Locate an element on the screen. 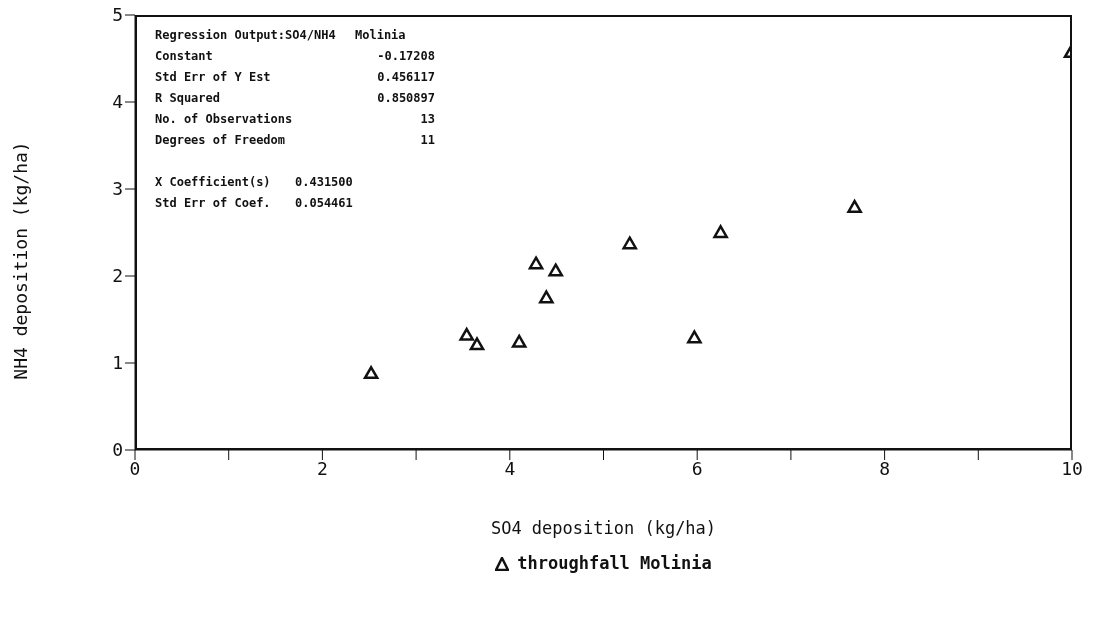  annotation: Regression Output:SO4/NH4 is located at coordinates (246, 35).